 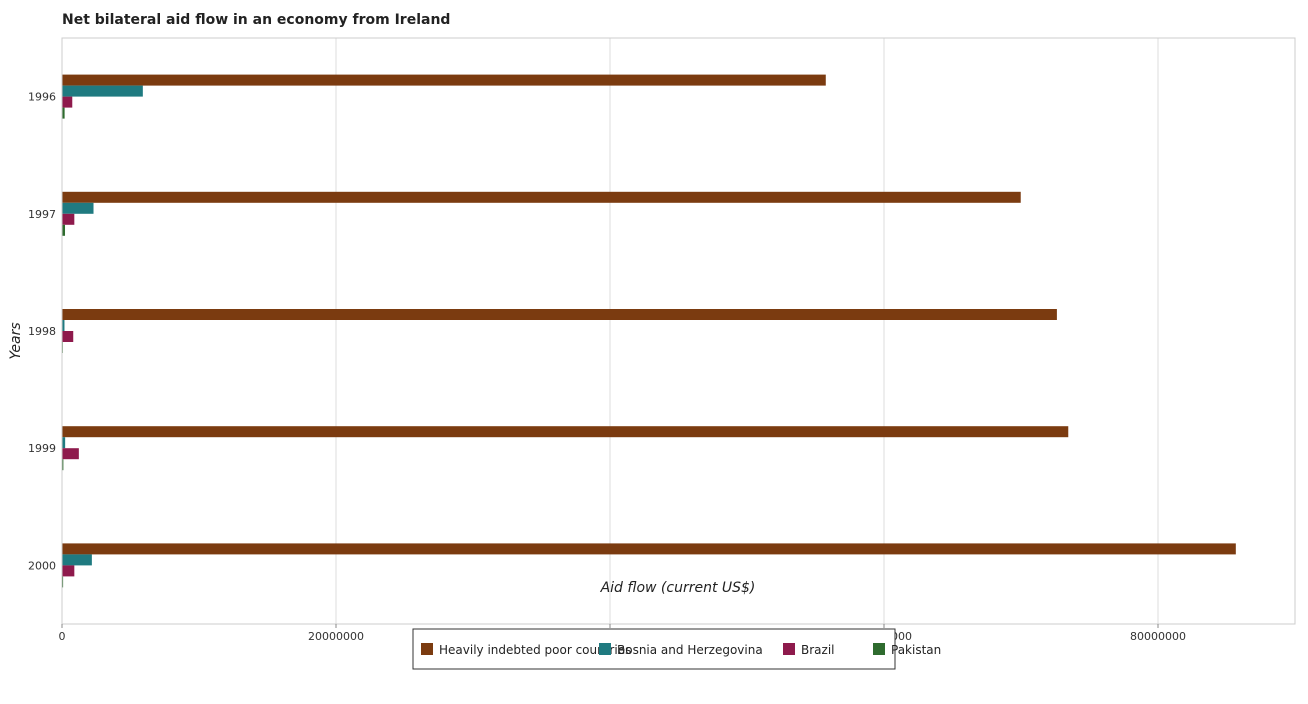 What do you see at coordinates (42, 448) in the screenshot?
I see `y-tick-label: 1999` at bounding box center [42, 448].